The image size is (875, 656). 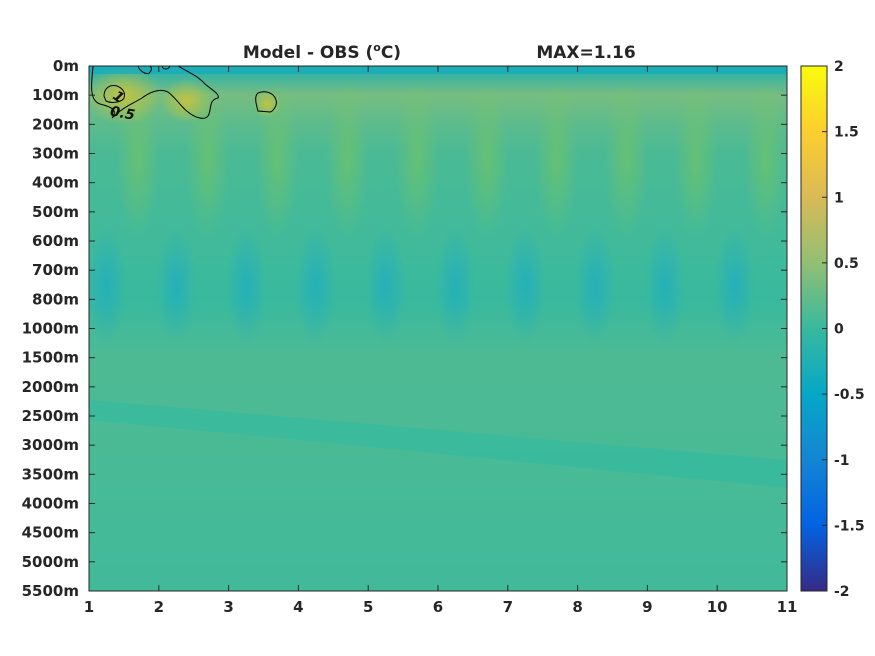 What do you see at coordinates (55, 270) in the screenshot?
I see `y-tick-label: 700m` at bounding box center [55, 270].